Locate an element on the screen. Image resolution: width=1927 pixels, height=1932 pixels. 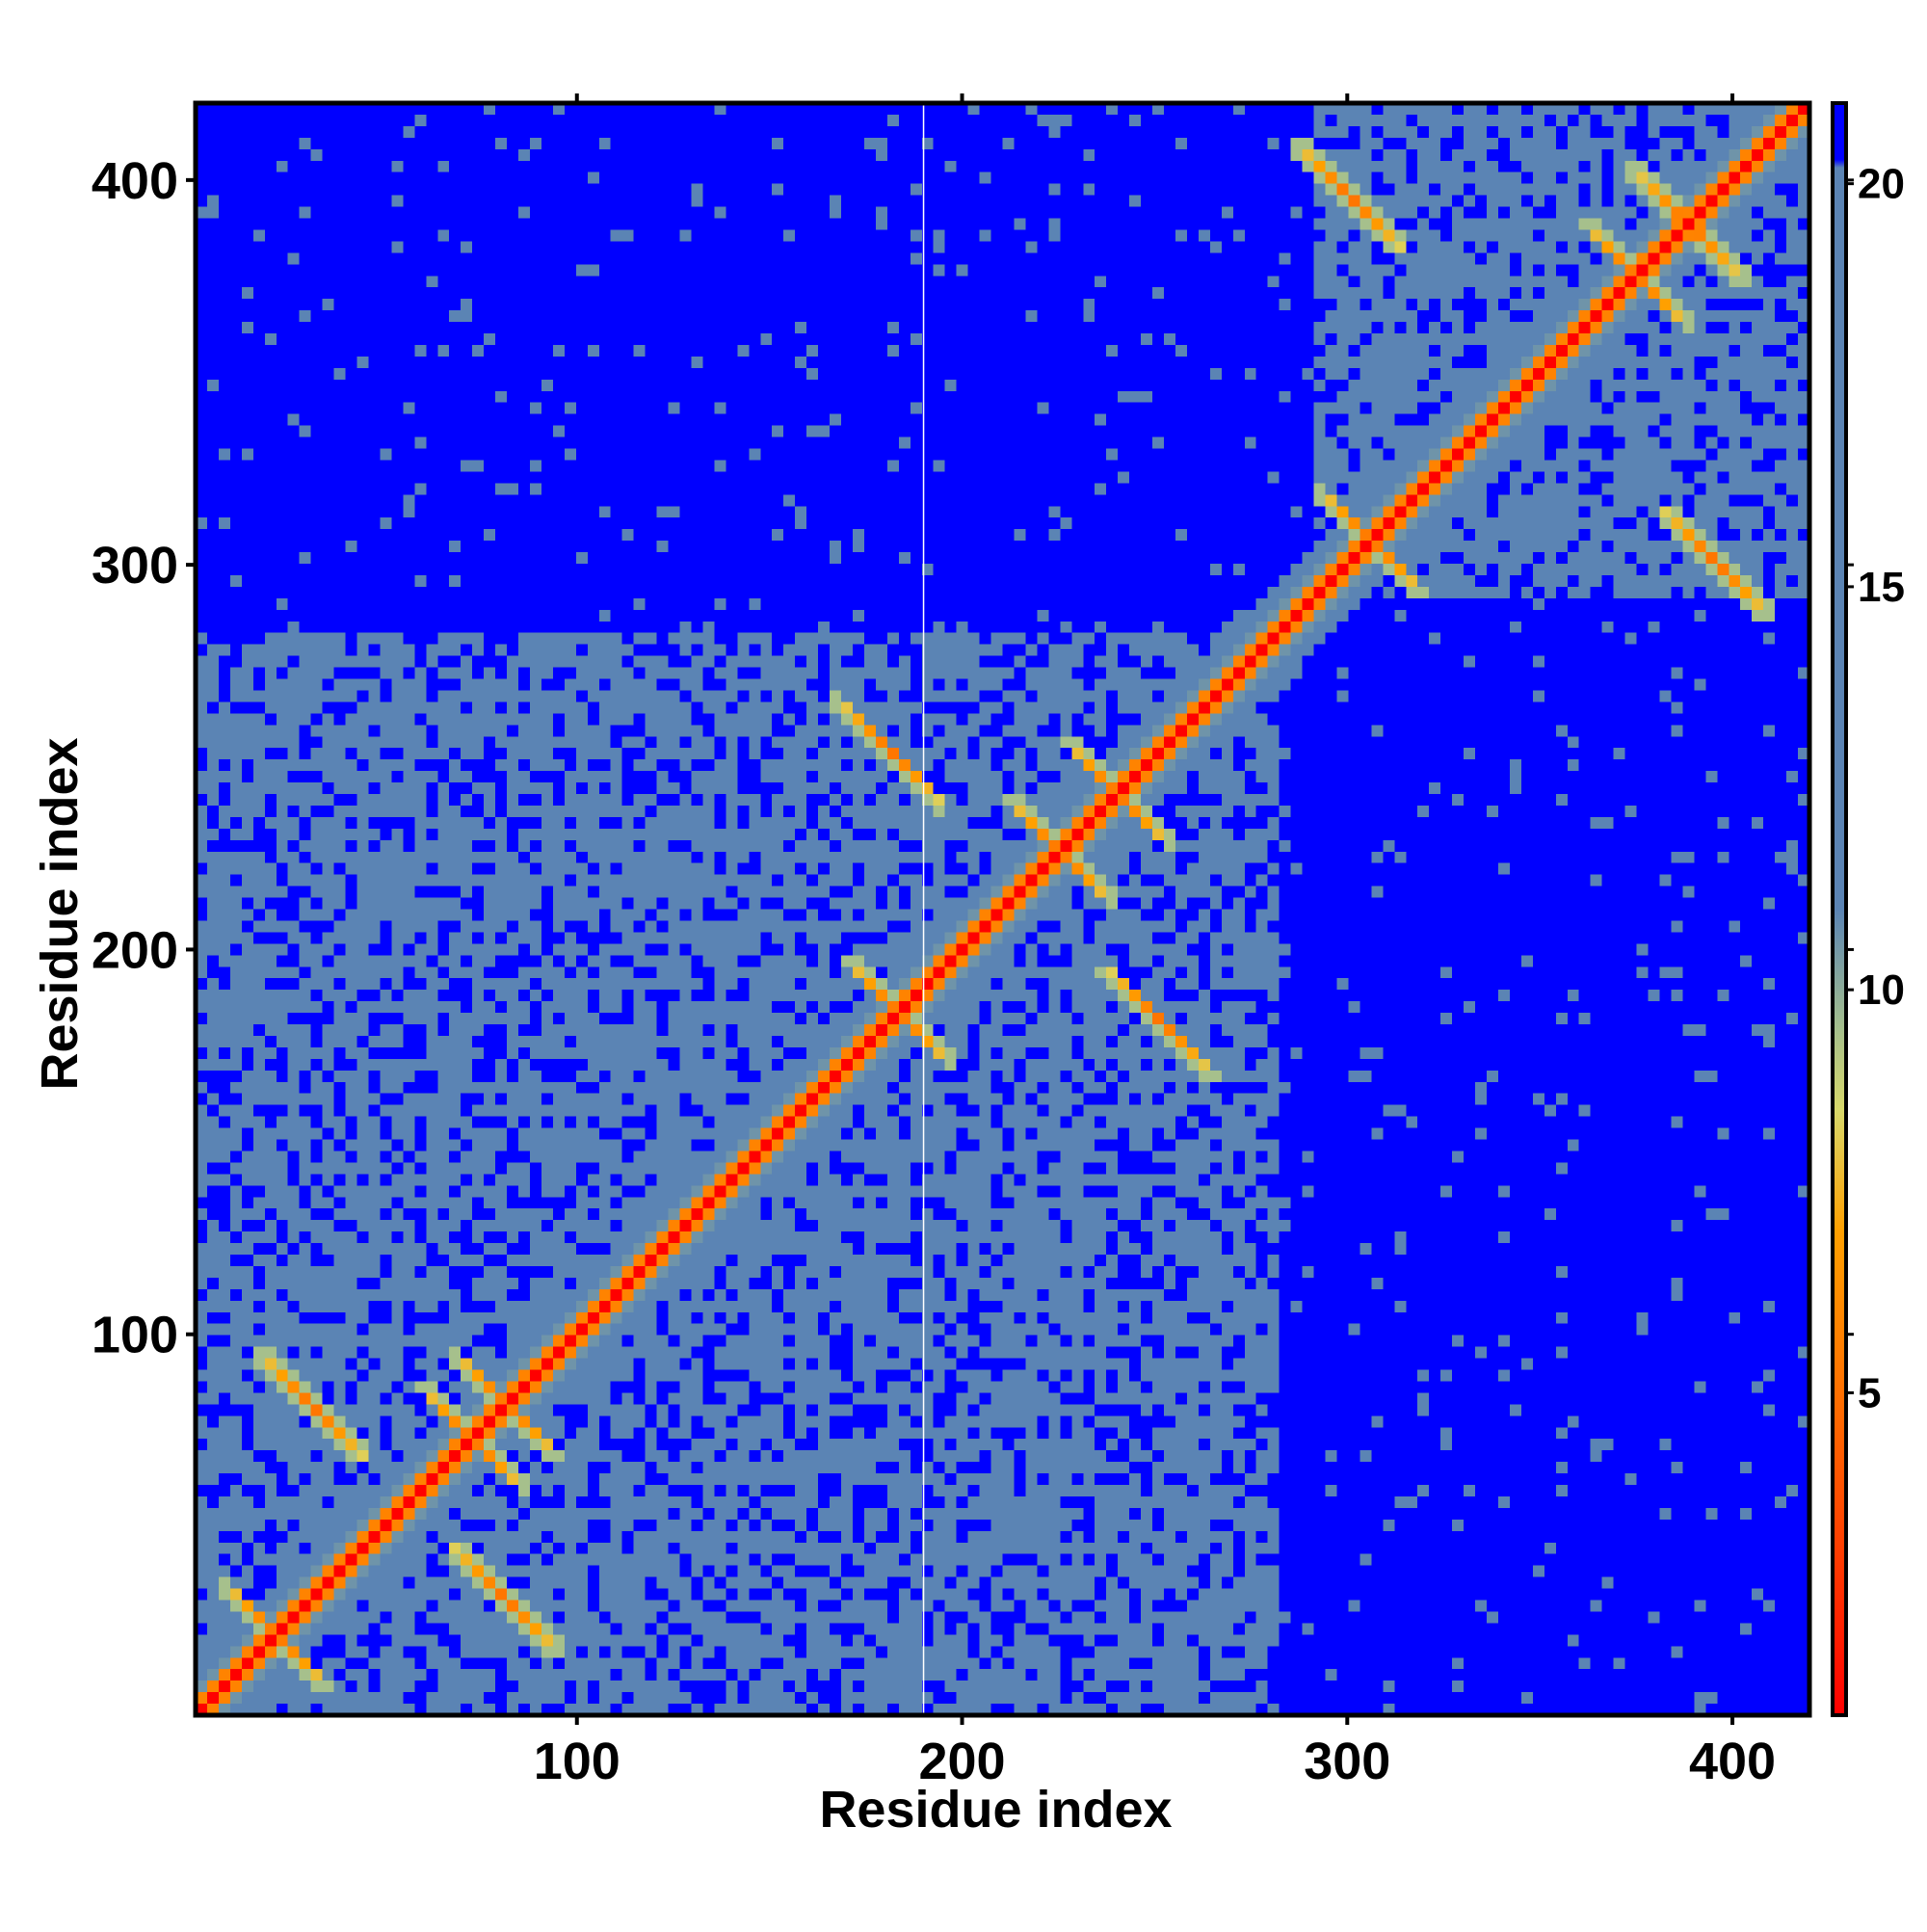
x-tick-label: 400 is located at coordinates (1732, 1761).